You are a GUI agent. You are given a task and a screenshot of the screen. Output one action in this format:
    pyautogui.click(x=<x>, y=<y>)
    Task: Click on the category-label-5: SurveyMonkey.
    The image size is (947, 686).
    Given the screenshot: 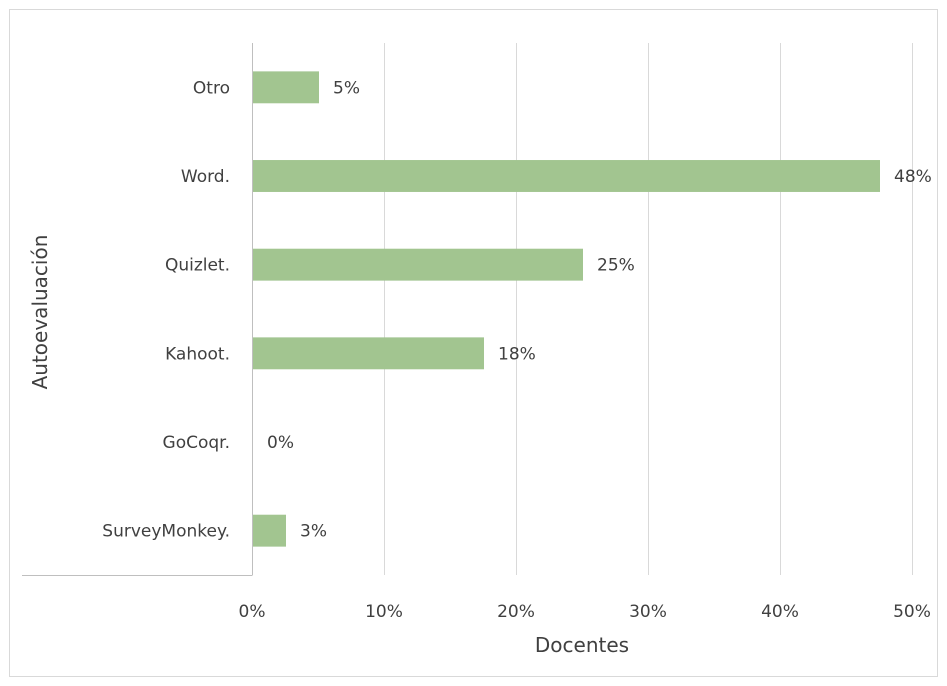 What is the action you would take?
    pyautogui.click(x=166, y=532)
    